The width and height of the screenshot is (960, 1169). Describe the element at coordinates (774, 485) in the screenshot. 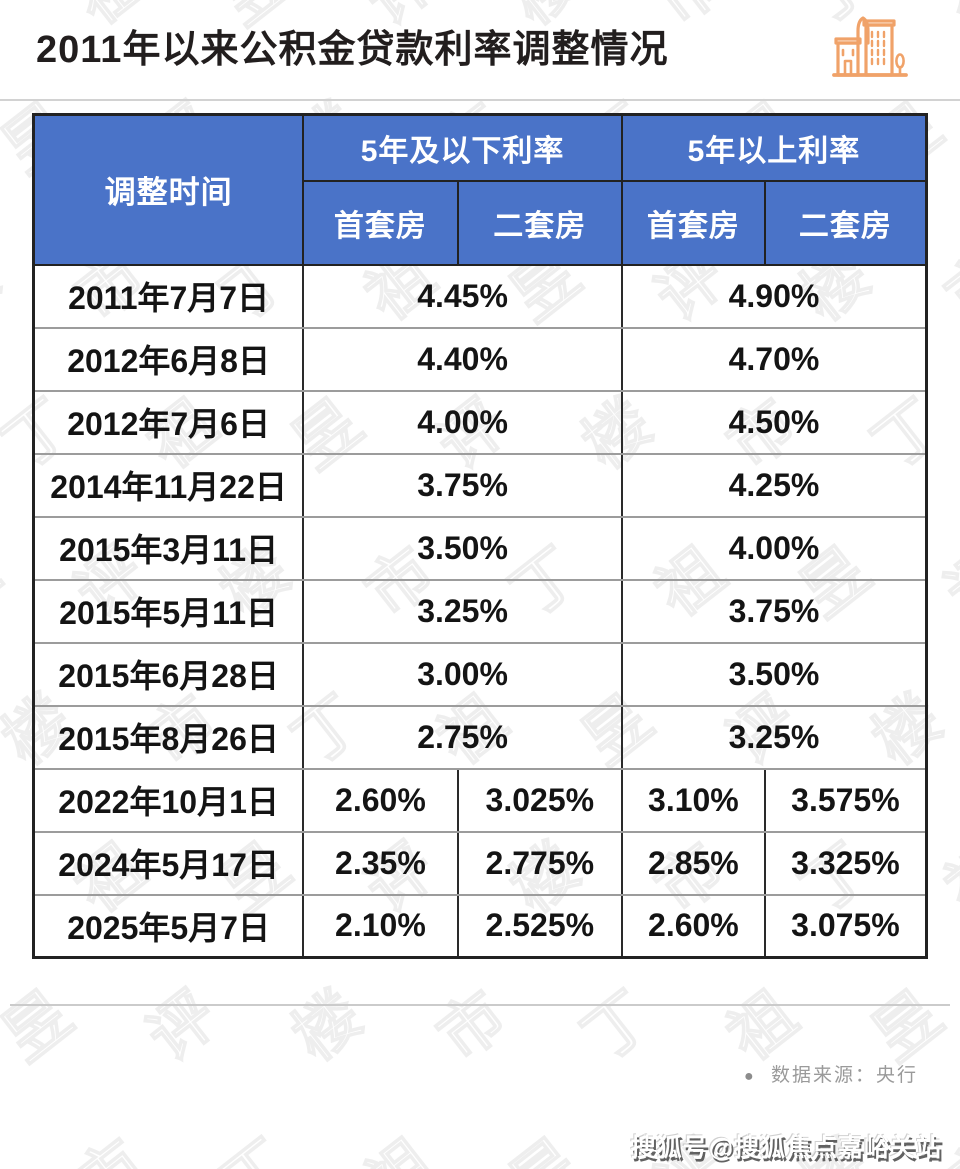

I see `rate-cell-over5: 4.25%` at that location.